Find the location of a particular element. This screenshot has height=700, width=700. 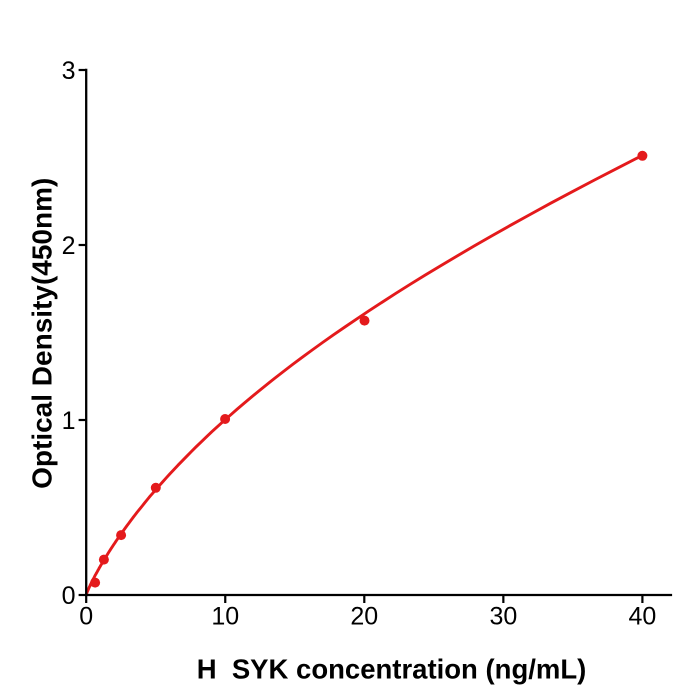

svg-text: 20 is located at coordinates (364, 617).